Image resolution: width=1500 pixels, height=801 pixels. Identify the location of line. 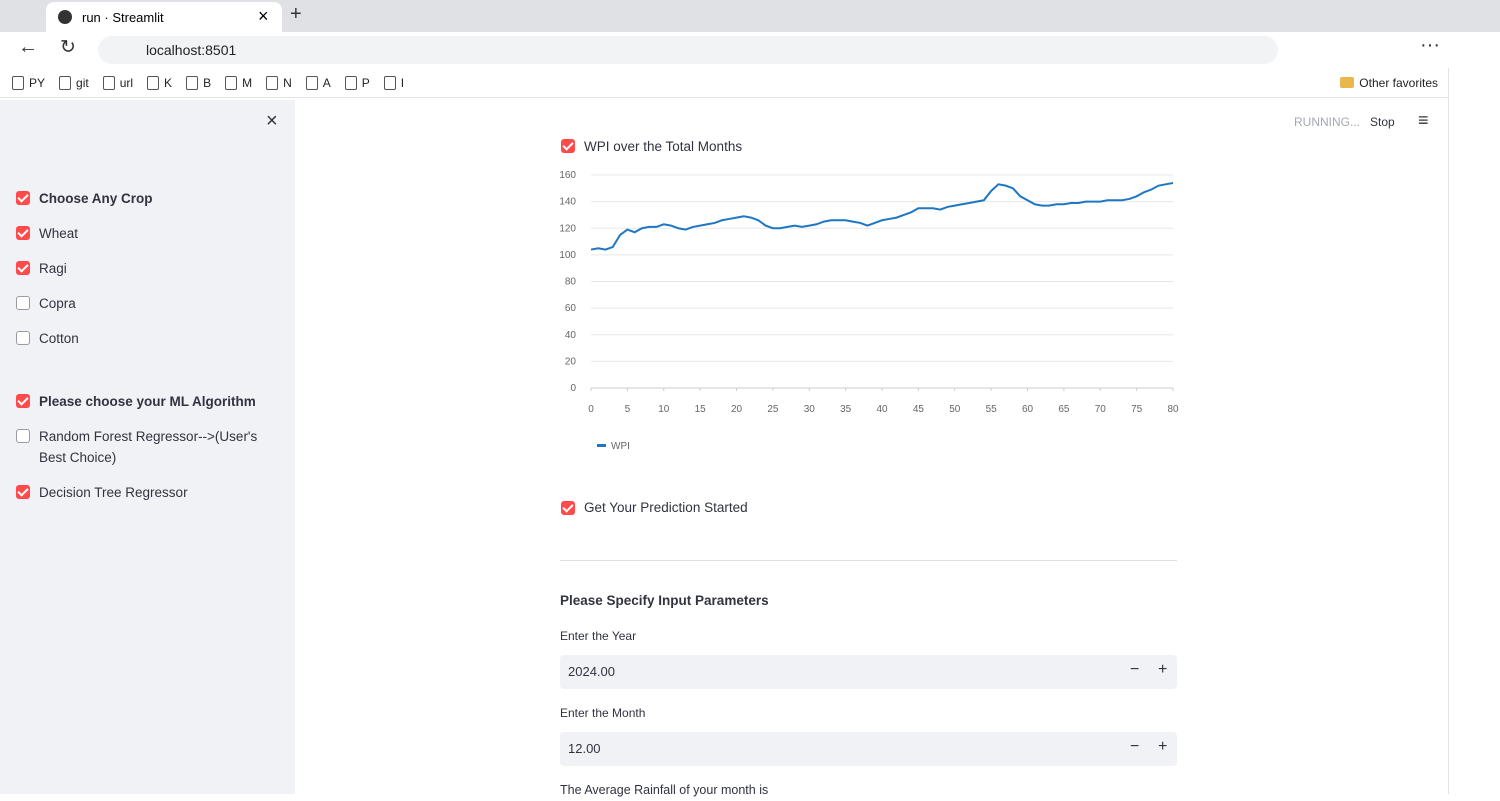
(882, 216).